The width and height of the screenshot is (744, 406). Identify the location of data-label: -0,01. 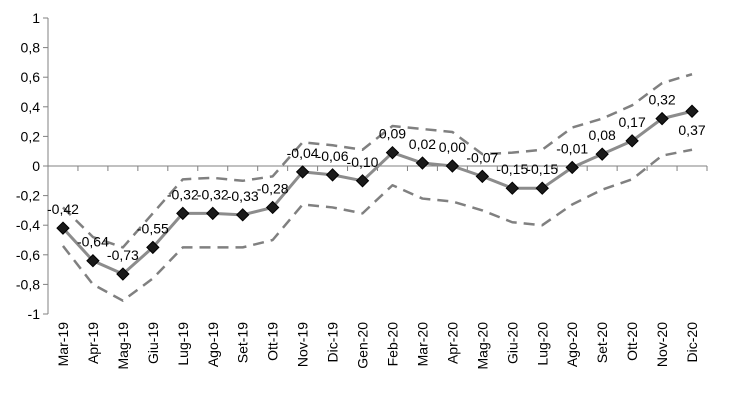
(572, 148).